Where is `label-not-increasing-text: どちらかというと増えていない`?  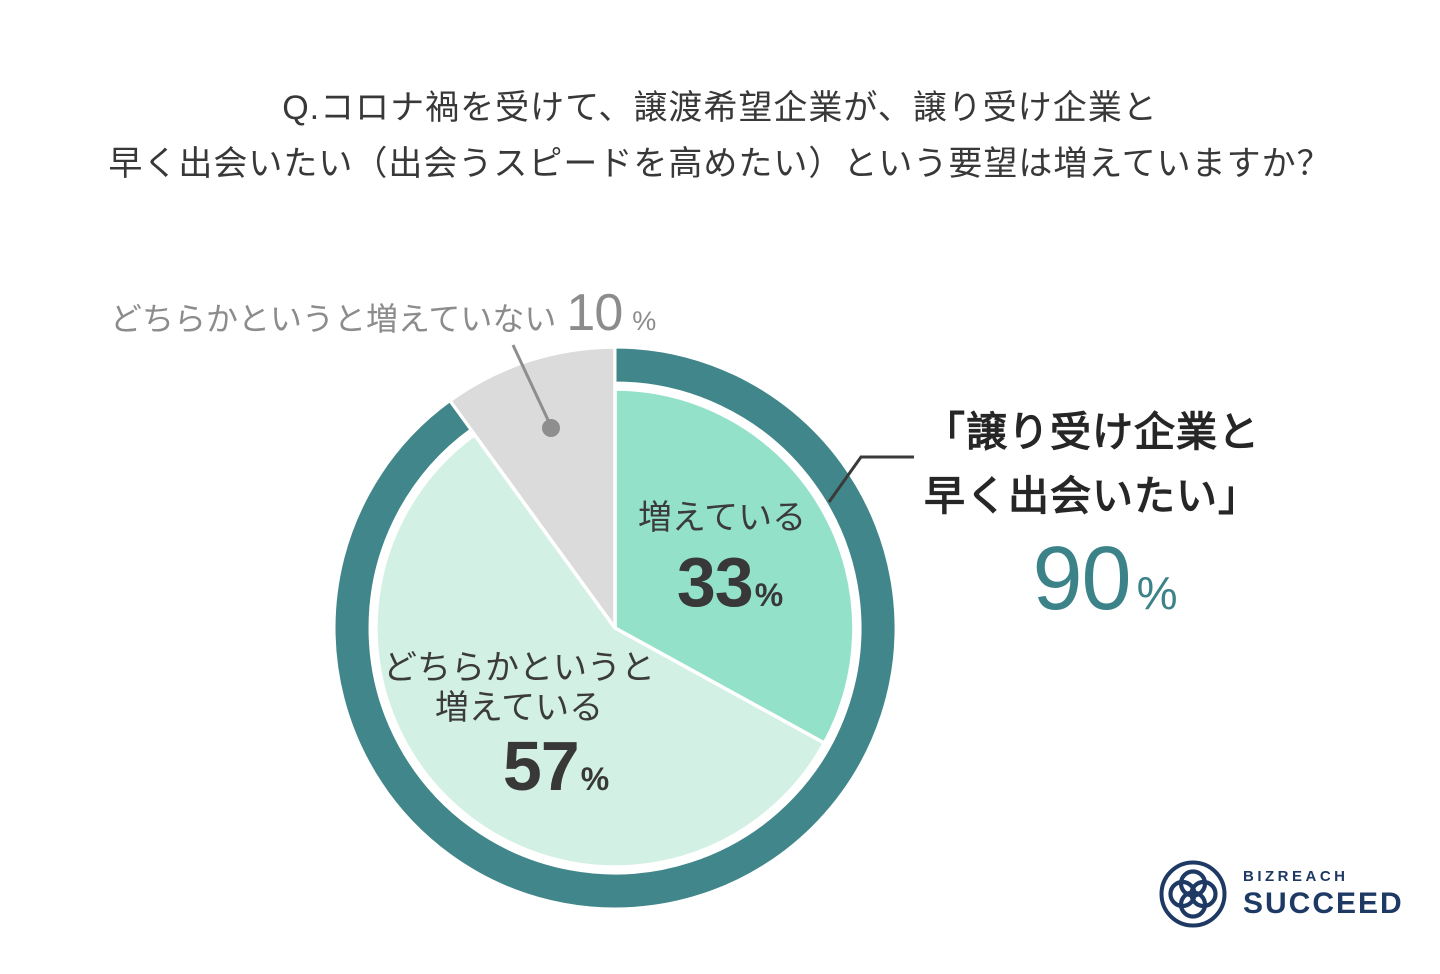 label-not-increasing-text: どちらかというと増えていない is located at coordinates (333, 319).